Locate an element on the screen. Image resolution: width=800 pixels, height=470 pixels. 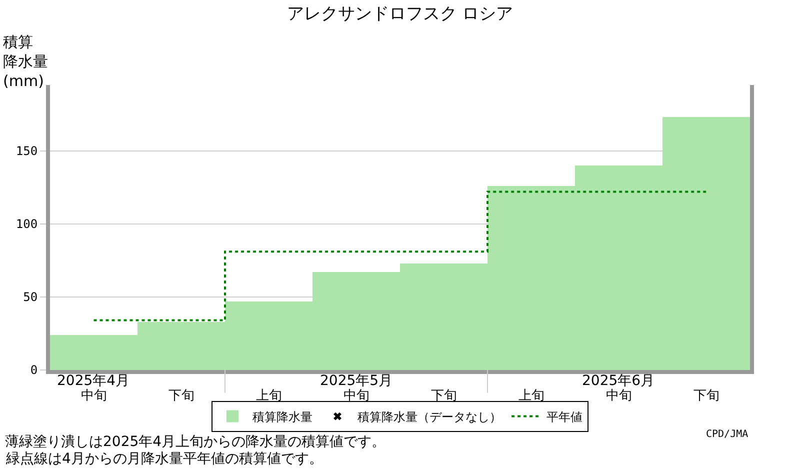
y-tick-label: 50 is located at coordinates (30, 297).